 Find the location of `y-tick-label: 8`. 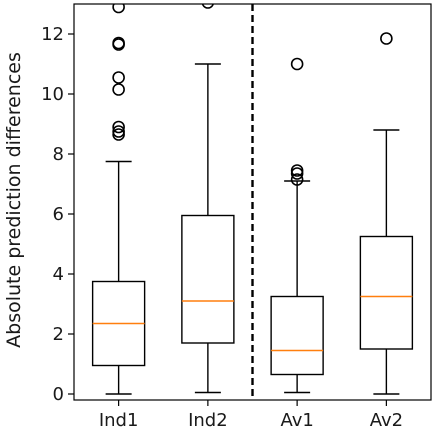

y-tick-label: 8 is located at coordinates (58, 154).